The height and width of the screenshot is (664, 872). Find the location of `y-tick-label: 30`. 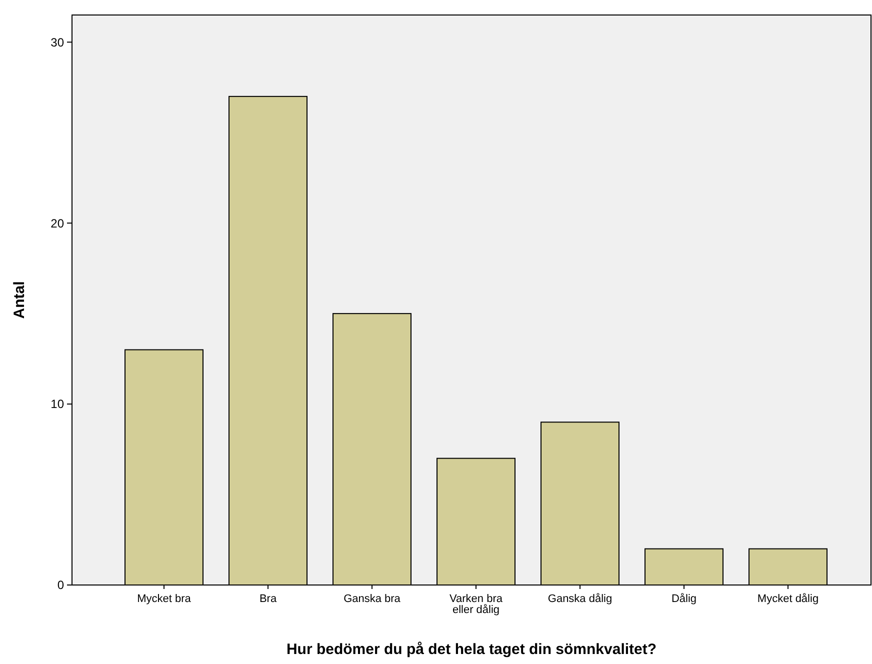

y-tick-label: 30 is located at coordinates (57, 42).